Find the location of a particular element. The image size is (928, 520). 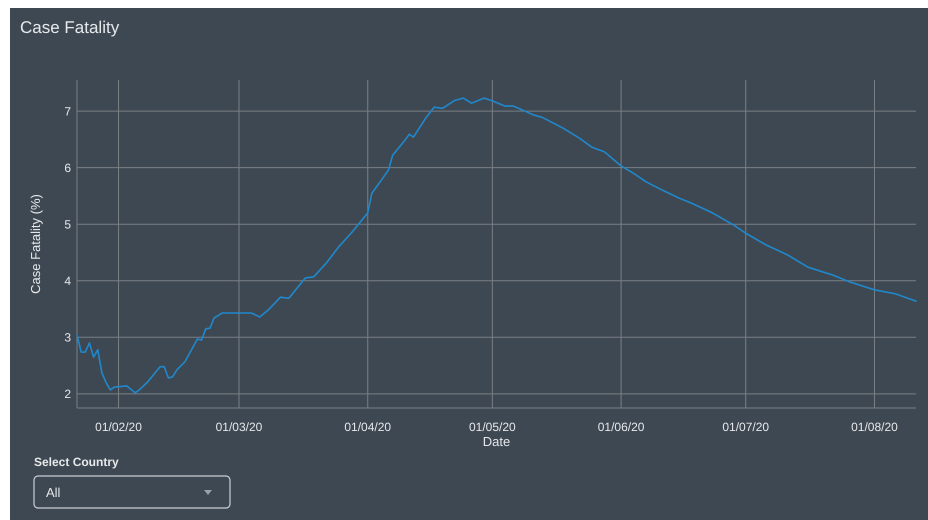

y-tick-label: 5 is located at coordinates (68, 224).